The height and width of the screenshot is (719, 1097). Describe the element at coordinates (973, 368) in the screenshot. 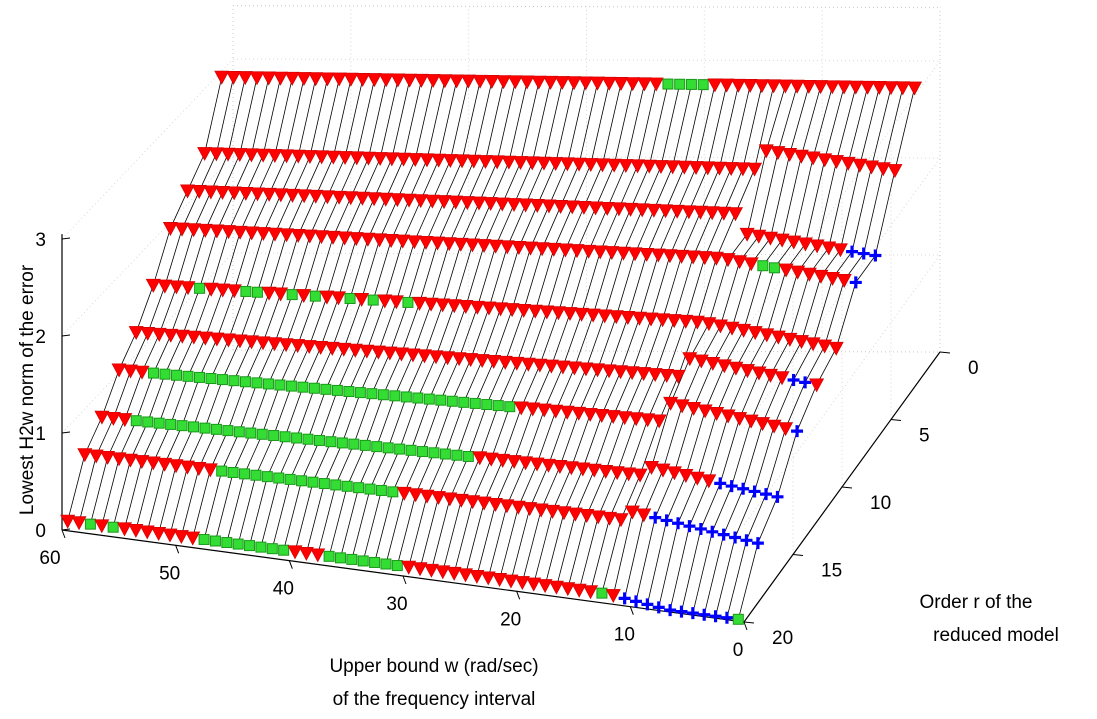

I see `tick-label-r: 0` at that location.